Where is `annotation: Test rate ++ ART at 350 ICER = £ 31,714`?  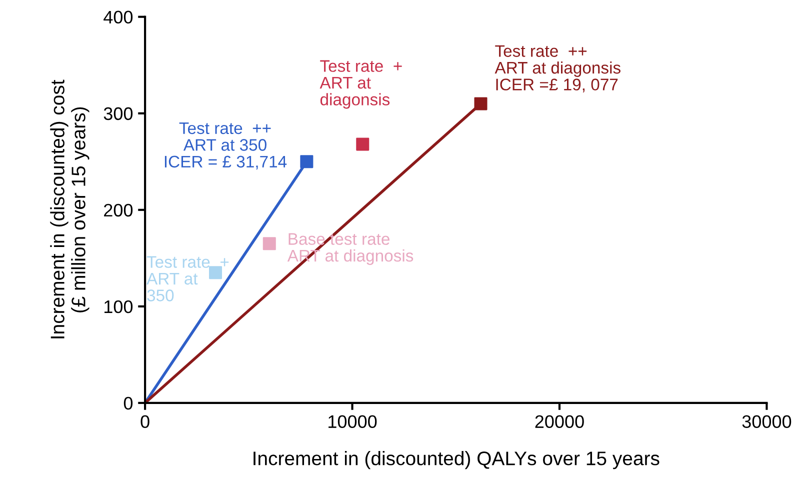 annotation: Test rate ++ ART at 350 ICER = £ 31,714 is located at coordinates (225, 146).